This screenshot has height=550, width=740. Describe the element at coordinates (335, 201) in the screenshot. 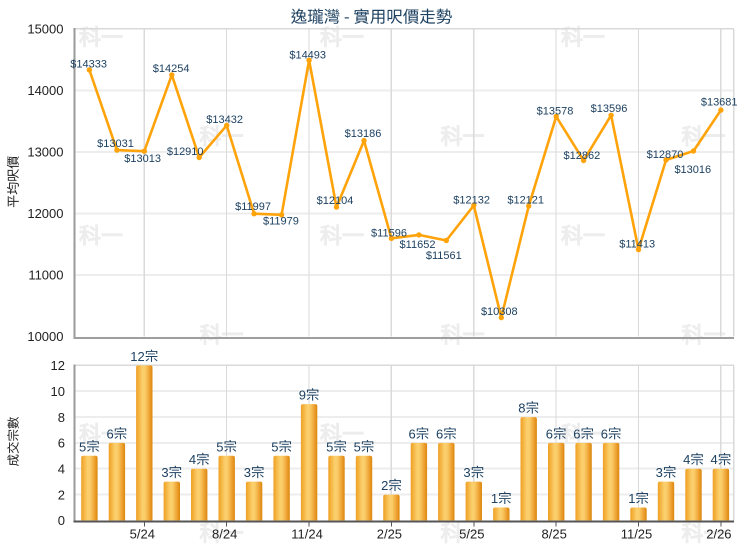

I see `svg-text: $12104` at that location.